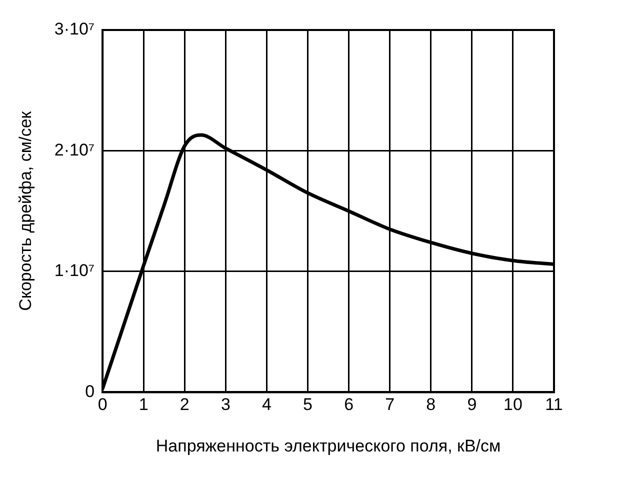 The image size is (624, 501). Describe the element at coordinates (185, 404) in the screenshot. I see `x-tick-label: 2` at that location.